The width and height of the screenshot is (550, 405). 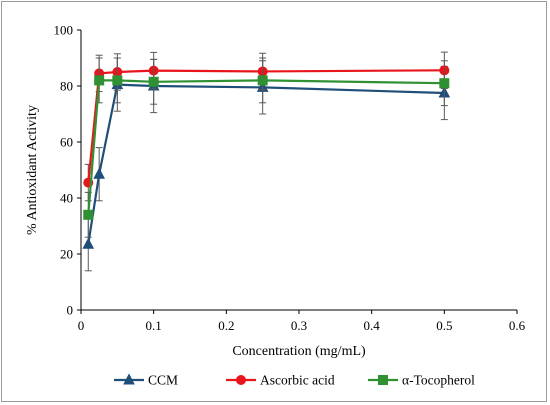 What do you see at coordinates (64, 30) in the screenshot?
I see `y-tick-label: 100` at bounding box center [64, 30].